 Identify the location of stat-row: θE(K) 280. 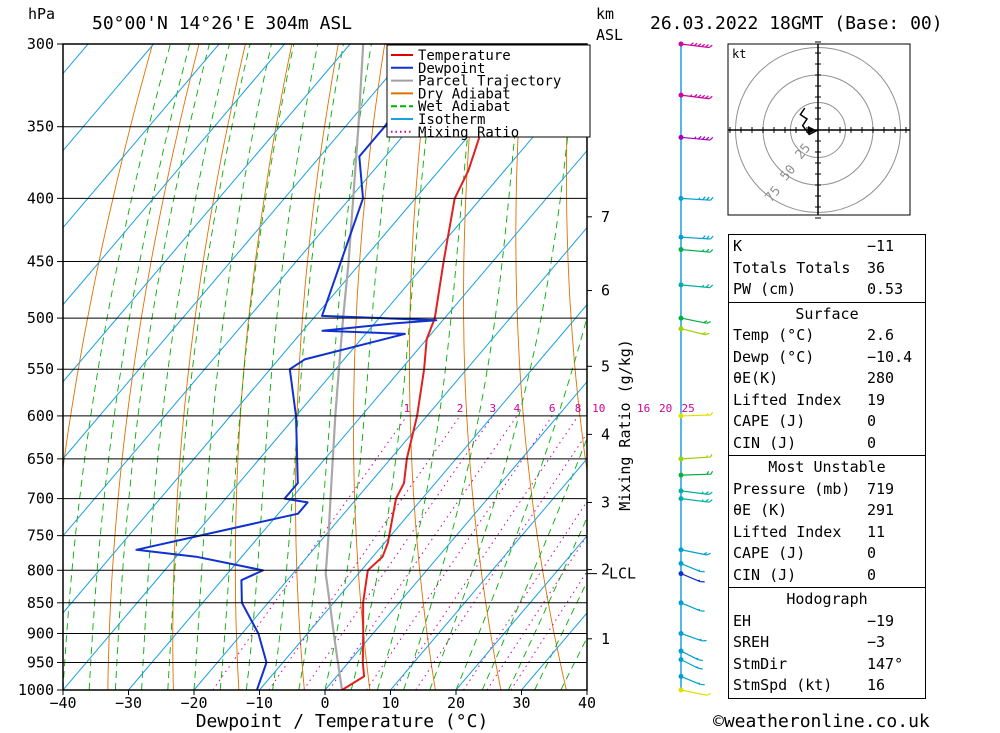
(814, 378).